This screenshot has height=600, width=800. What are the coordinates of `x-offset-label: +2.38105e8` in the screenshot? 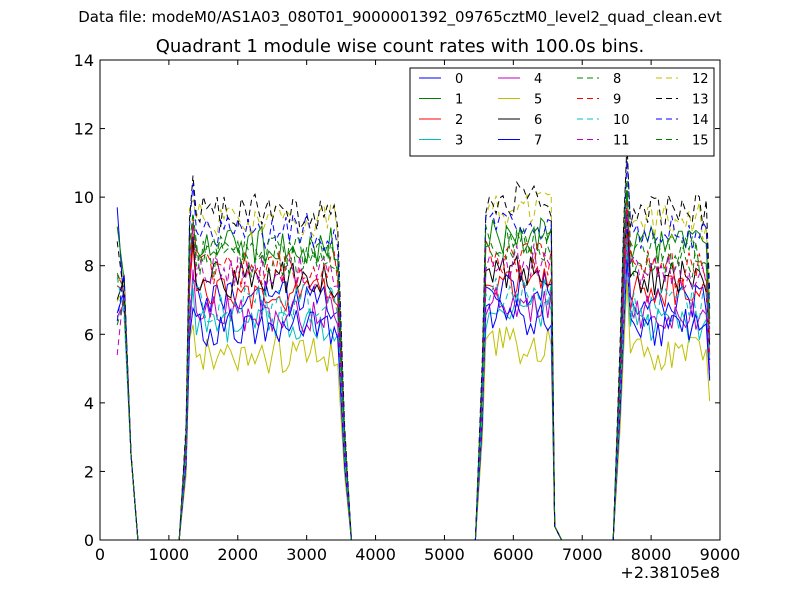 It's located at (670, 572).